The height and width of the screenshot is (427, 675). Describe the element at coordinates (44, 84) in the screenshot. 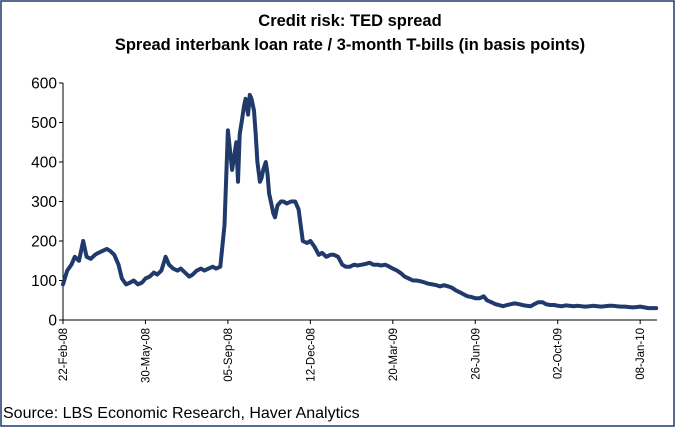

I see `y-tick-label: 600` at that location.